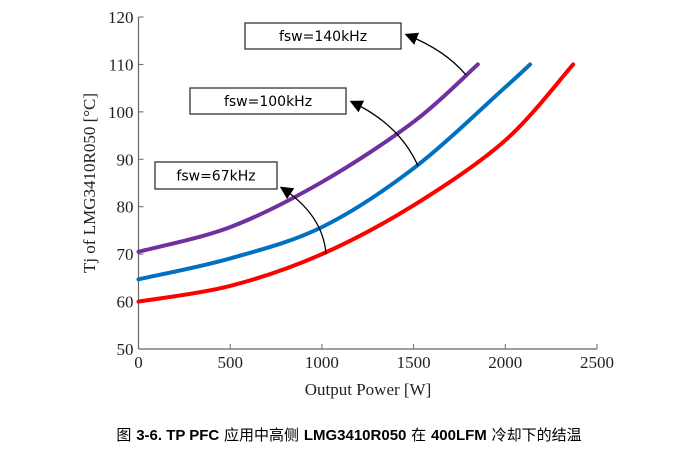 The height and width of the screenshot is (469, 698). I want to click on x-tick-label: 0, so click(138, 362).